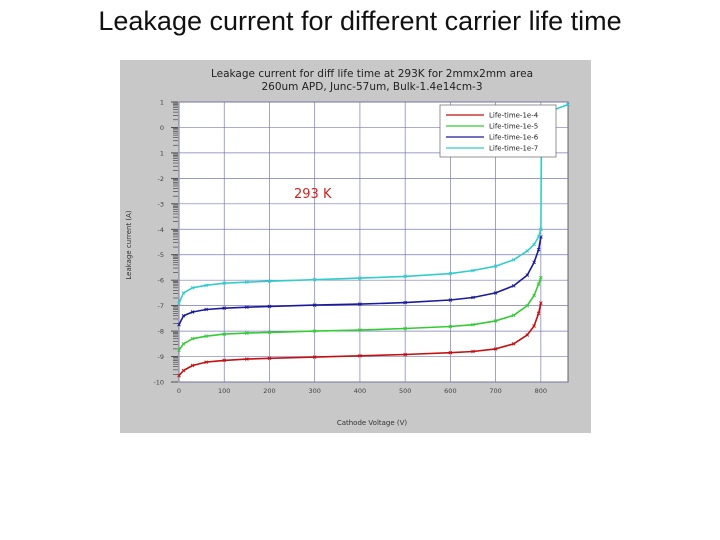  I want to click on x-tick-label: 300, so click(314, 391).